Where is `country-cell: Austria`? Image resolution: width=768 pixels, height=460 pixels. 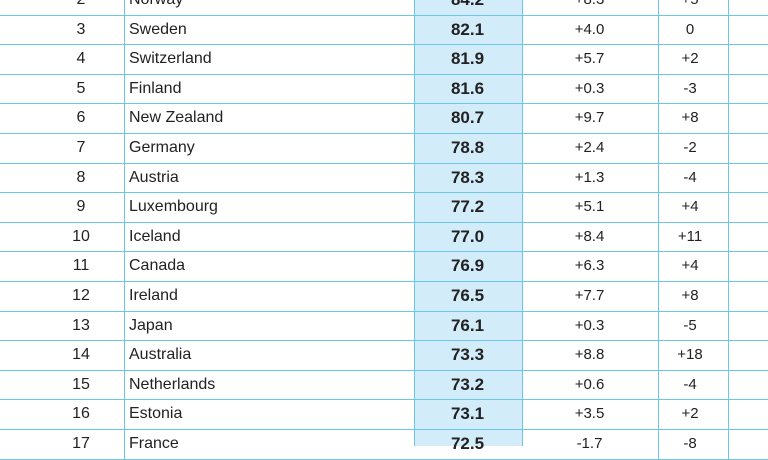 country-cell: Austria is located at coordinates (154, 177).